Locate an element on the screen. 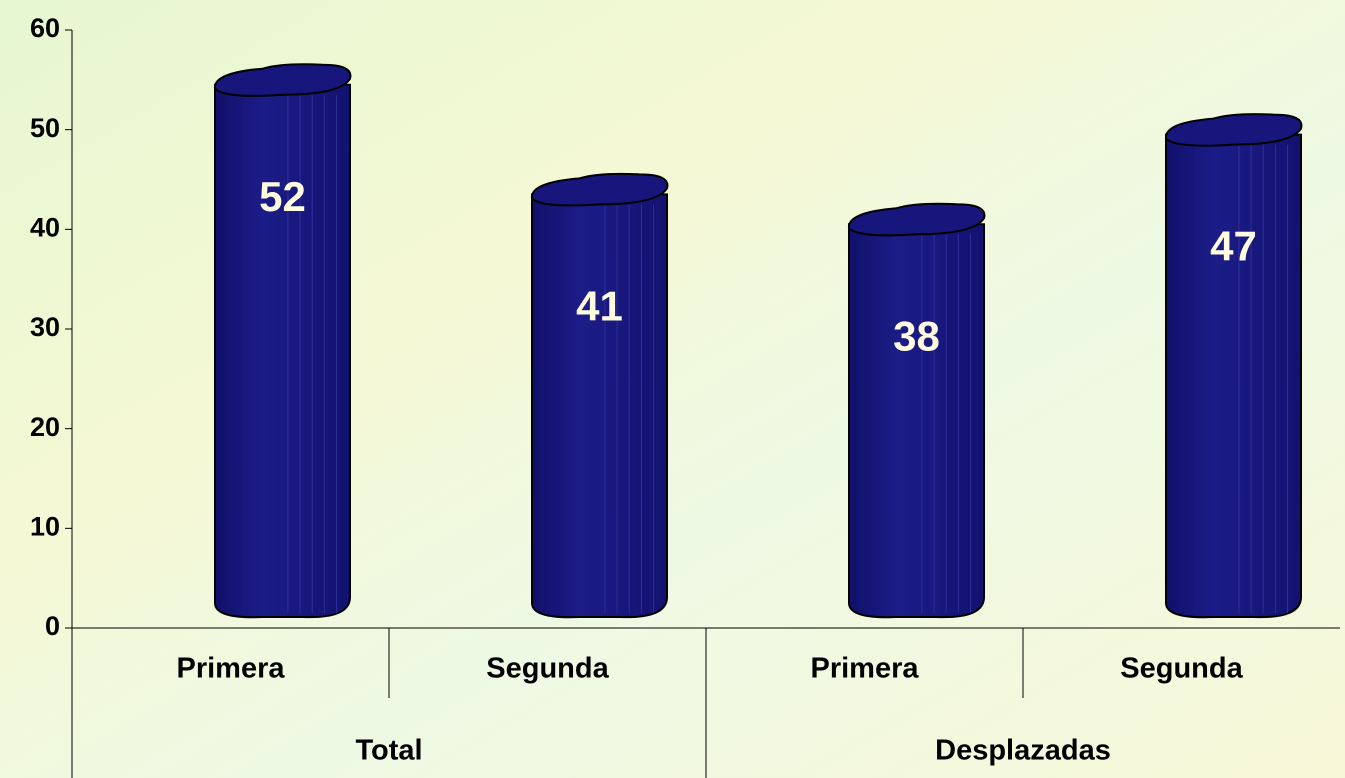 The width and height of the screenshot is (1345, 778). y-tick-label: 10 is located at coordinates (45, 526).